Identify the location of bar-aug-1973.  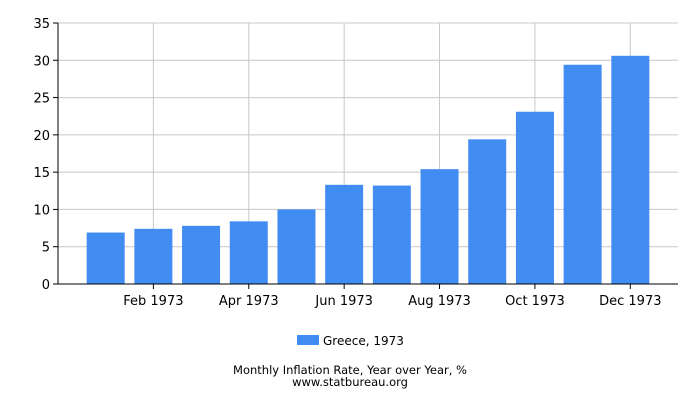
(439, 226).